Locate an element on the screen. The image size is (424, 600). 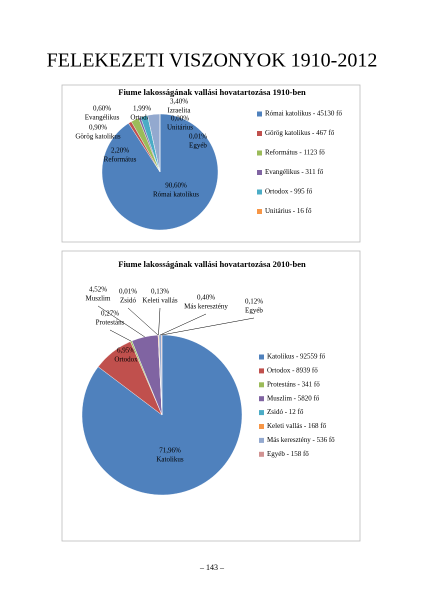
data-label: 0,12% is located at coordinates (254, 302).